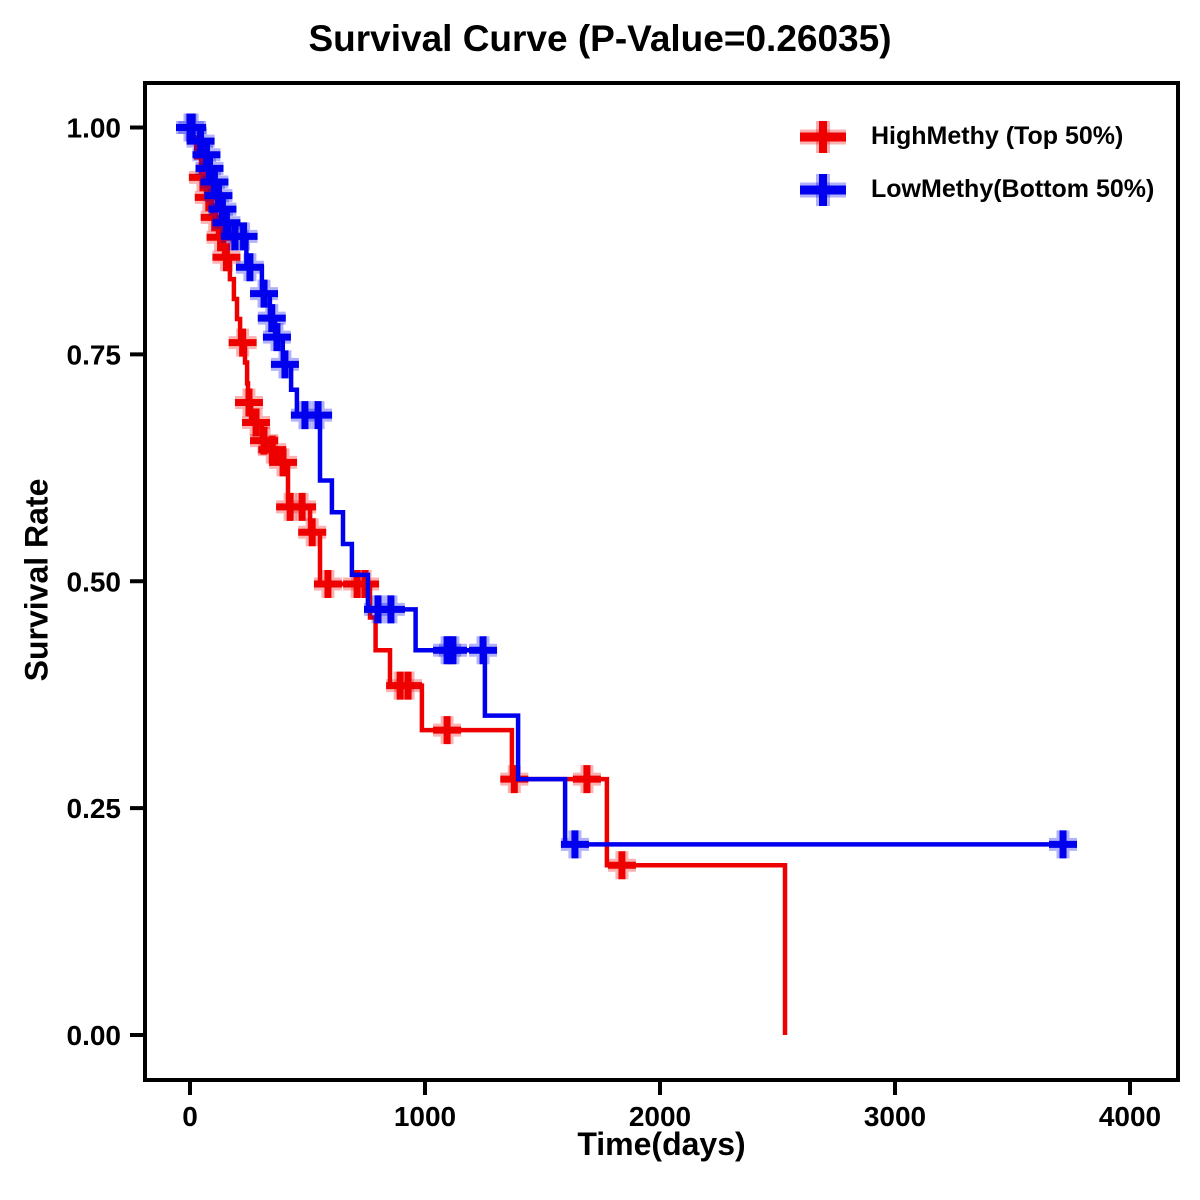 This screenshot has height=1200, width=1200. I want to click on x-tick-label: 3000, so click(895, 1116).